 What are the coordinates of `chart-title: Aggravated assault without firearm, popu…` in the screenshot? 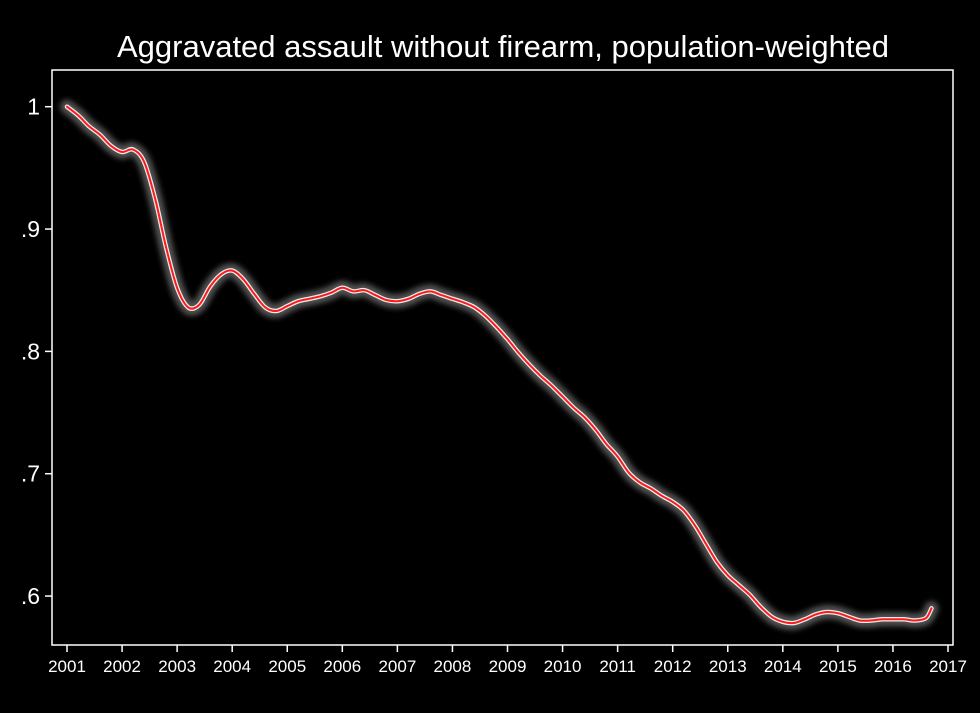 It's located at (503, 46).